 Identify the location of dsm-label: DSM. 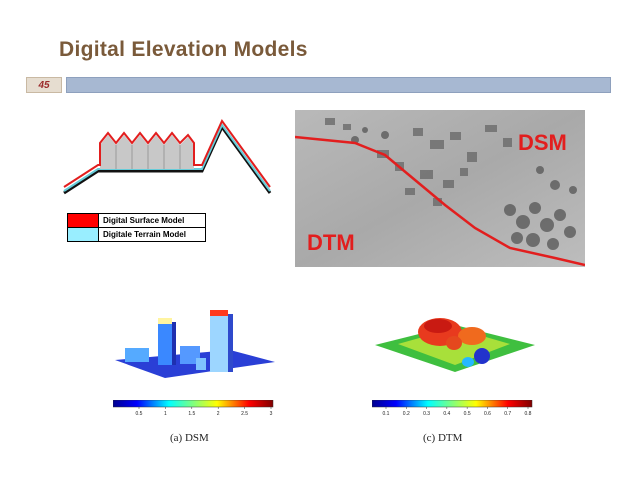
(542, 142).